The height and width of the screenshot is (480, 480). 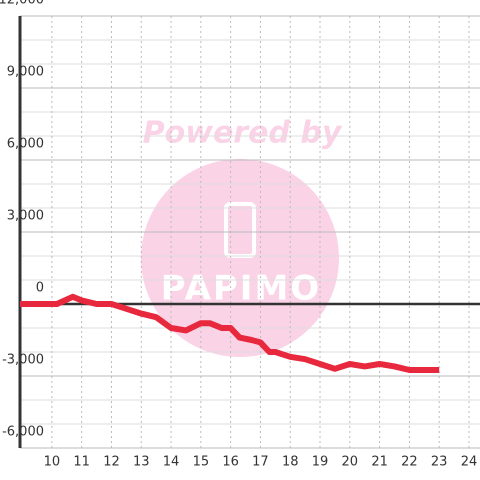 I want to click on watermark-logo: PAPIMO, so click(x=241, y=289).